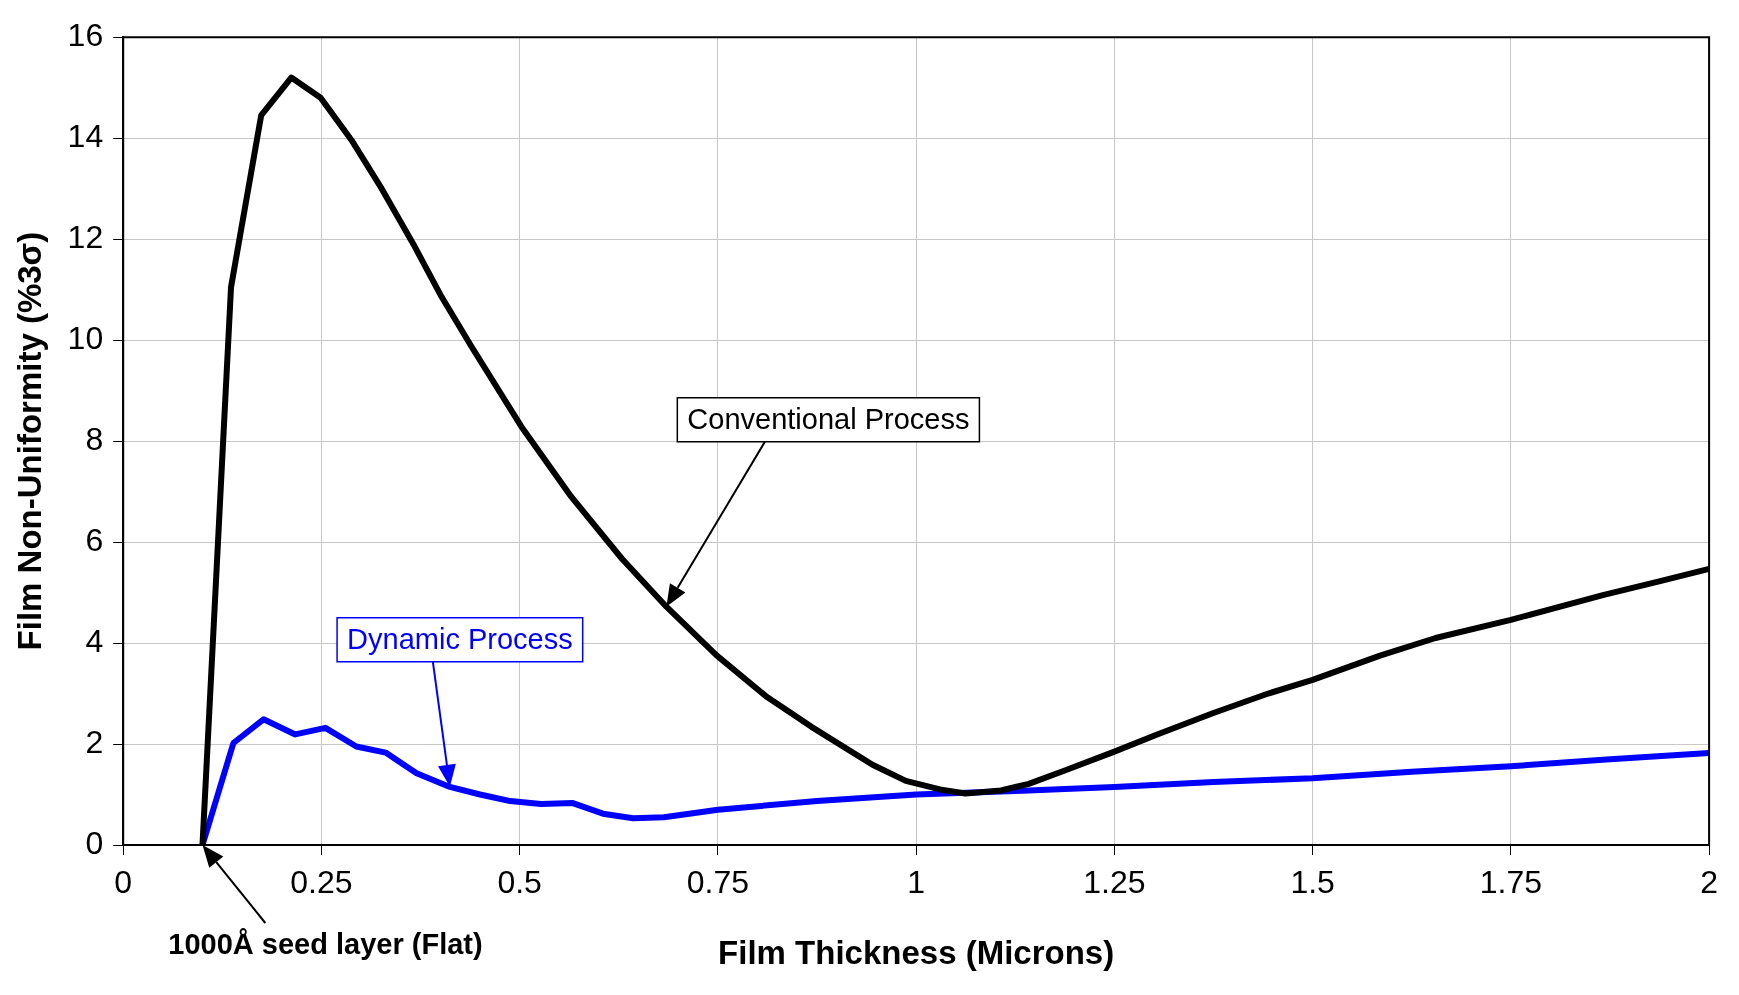 The height and width of the screenshot is (995, 1739). I want to click on x-tick-label: 1.75, so click(1510, 882).